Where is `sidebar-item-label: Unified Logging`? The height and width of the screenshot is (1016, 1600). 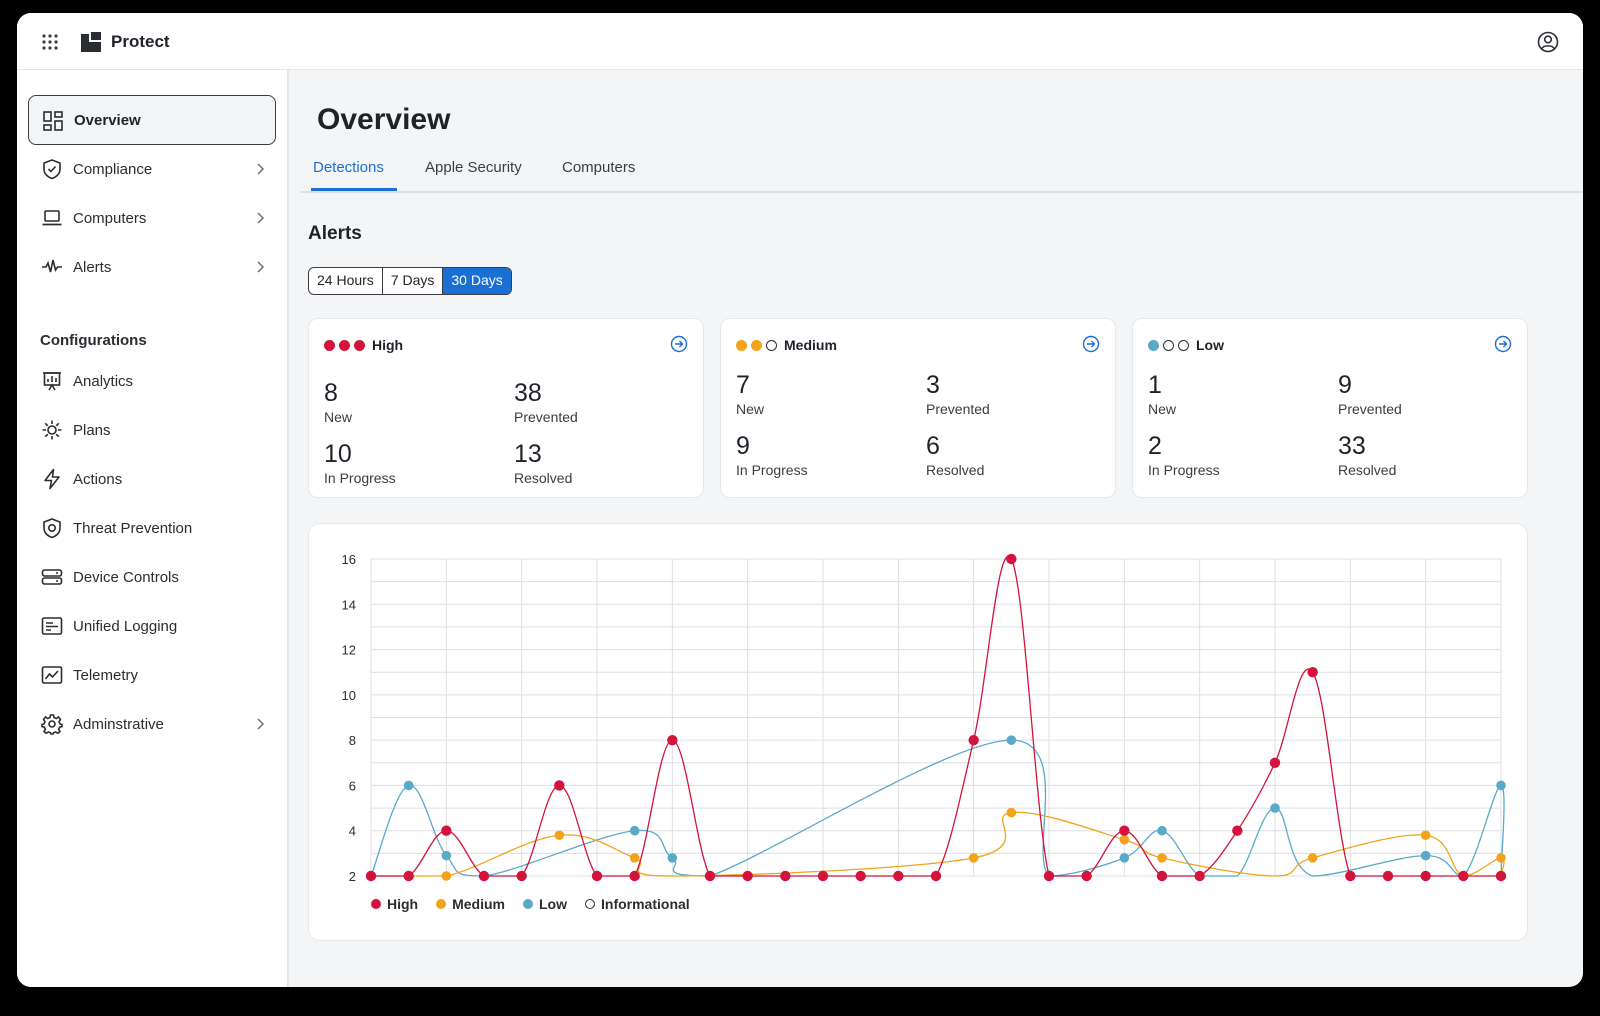 sidebar-item-label: Unified Logging is located at coordinates (125, 626).